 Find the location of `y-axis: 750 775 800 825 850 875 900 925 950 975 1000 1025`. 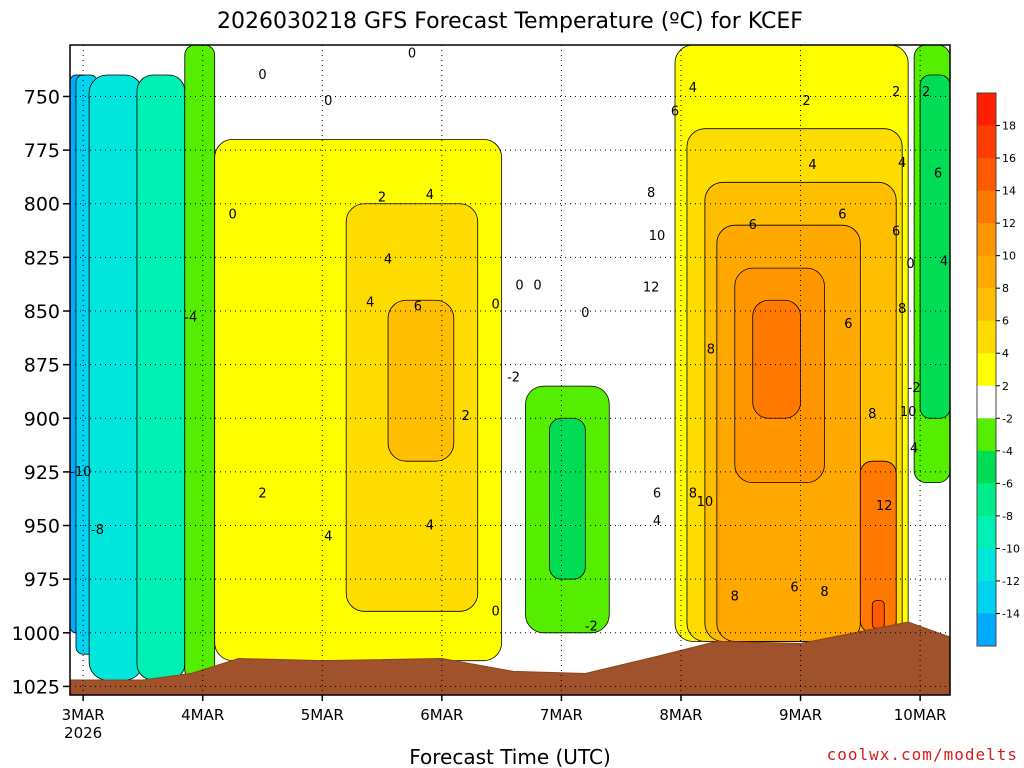

y-axis: 750 775 800 825 850 875 900 925 950 975 1000 1025 is located at coordinates (41, 392).